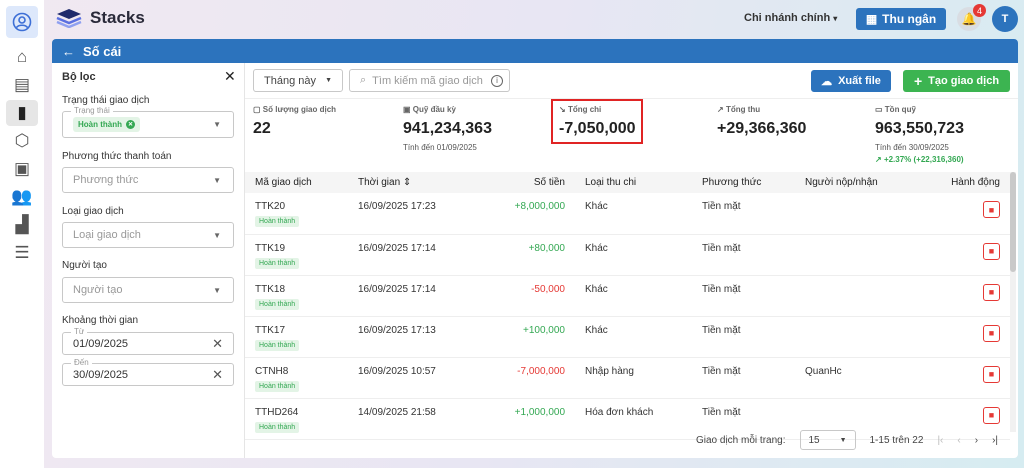 The image size is (1024, 468). Describe the element at coordinates (270, 330) in the screenshot. I see `transaction-code: TTK17` at that location.